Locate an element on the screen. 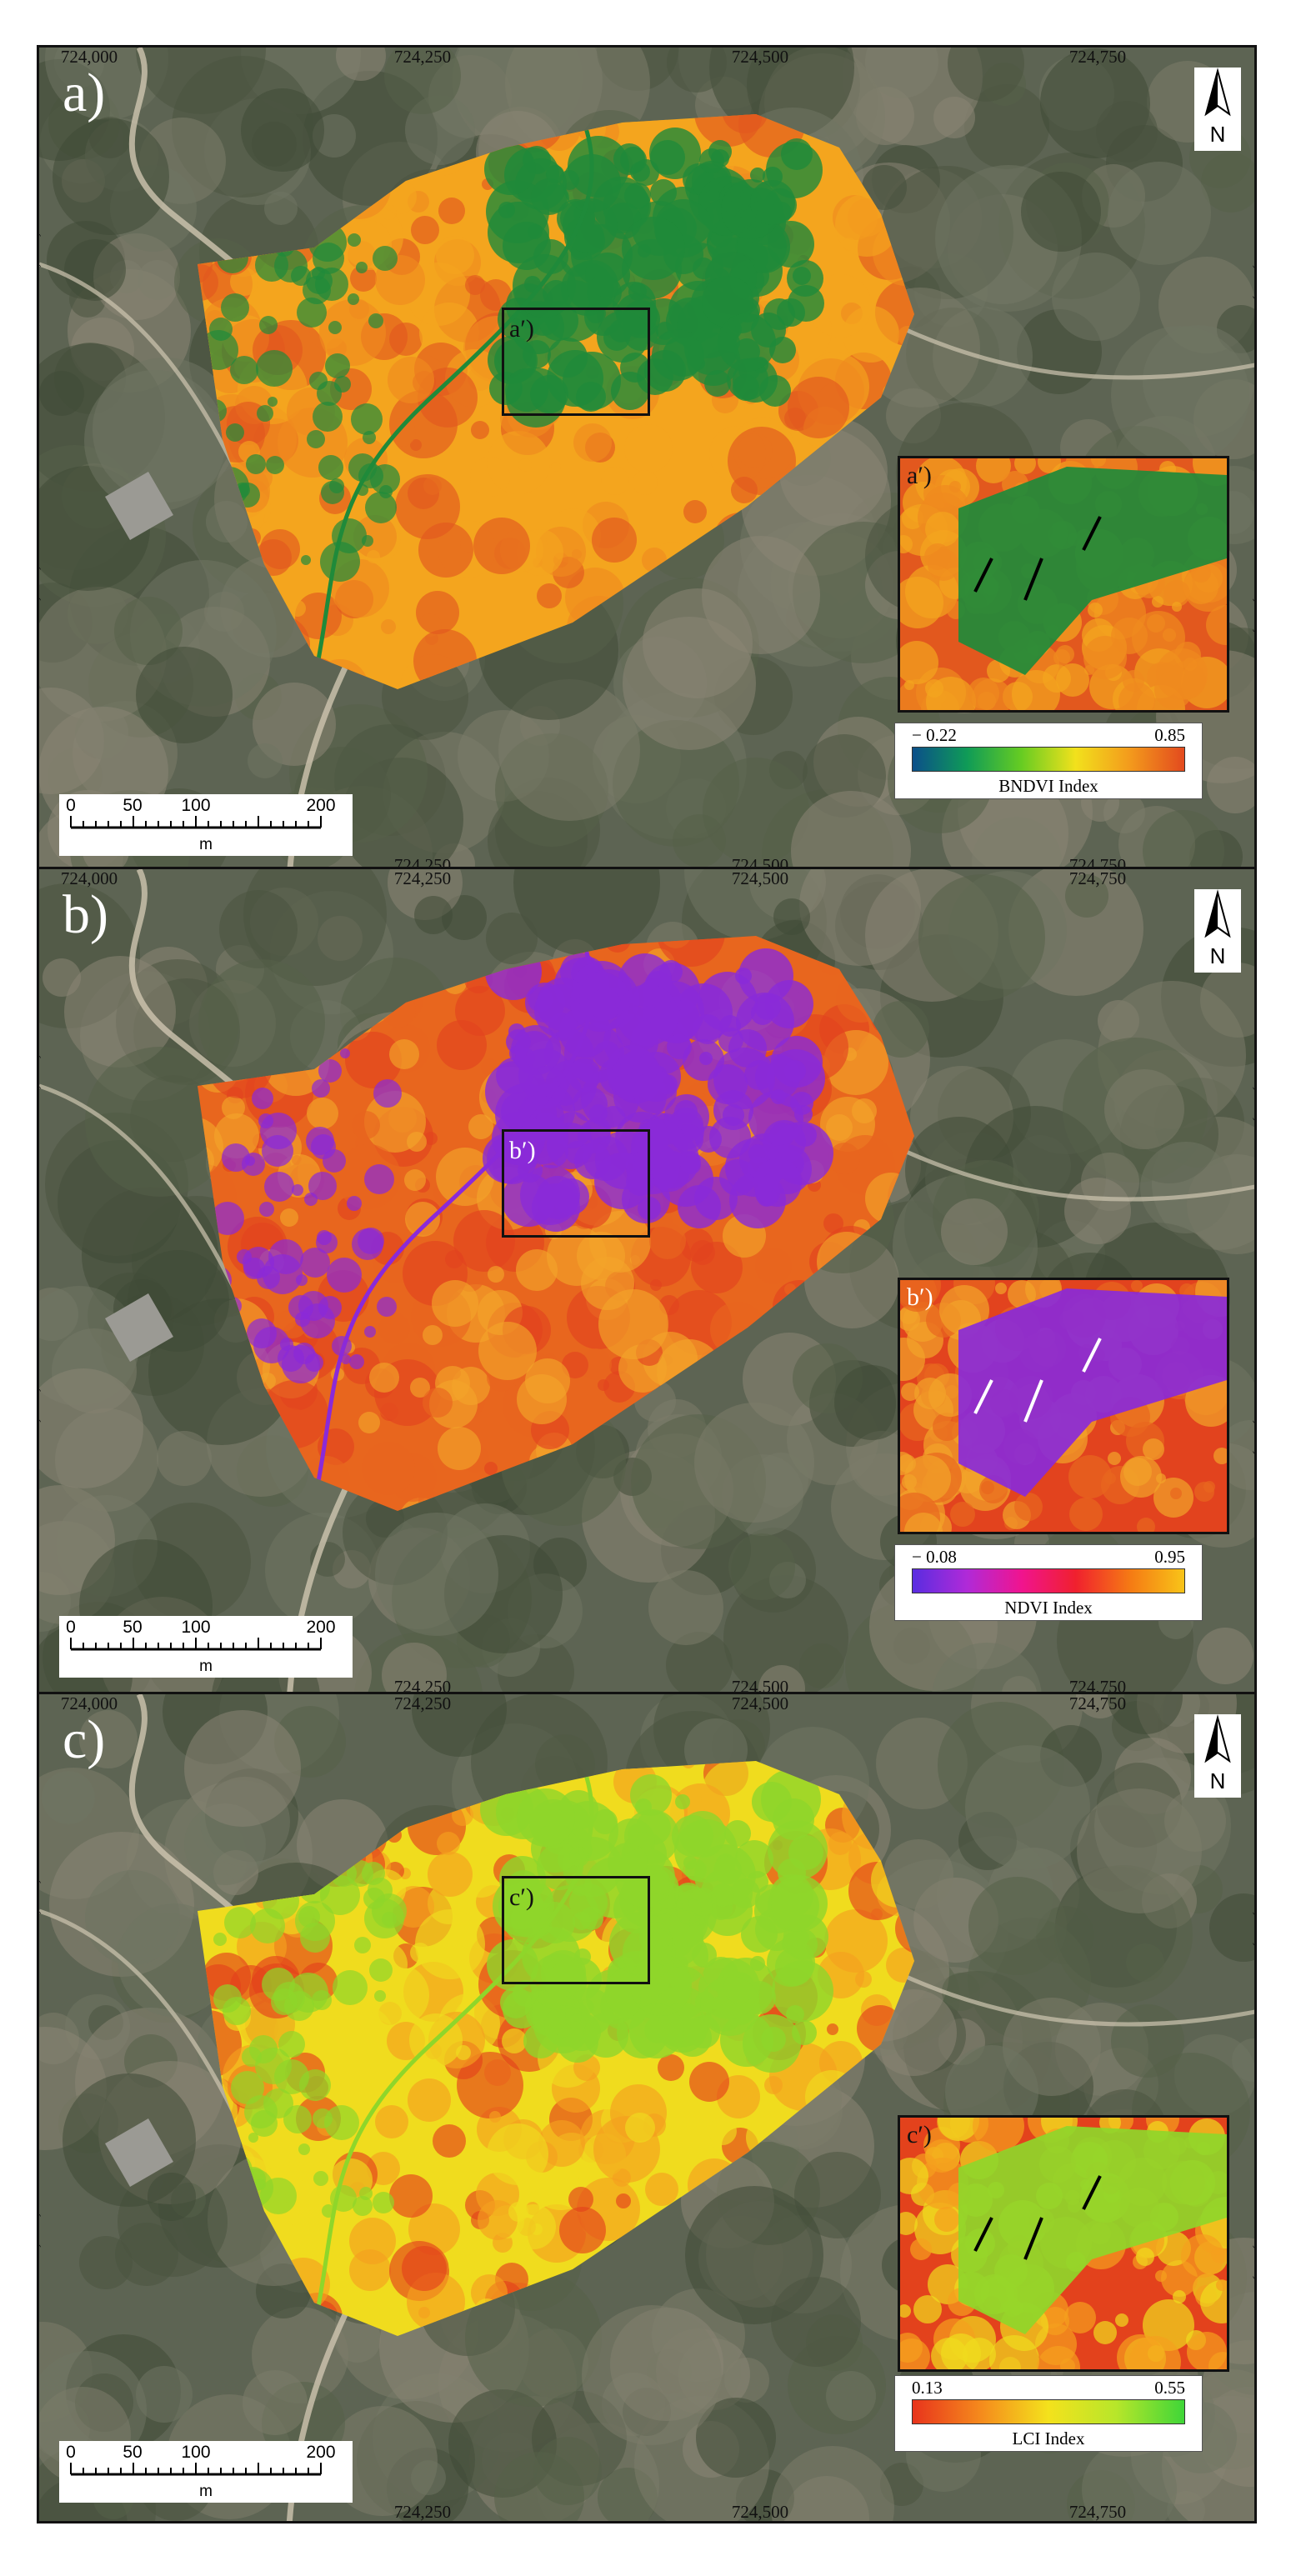  zoom-region-label: a′) is located at coordinates (521, 329).